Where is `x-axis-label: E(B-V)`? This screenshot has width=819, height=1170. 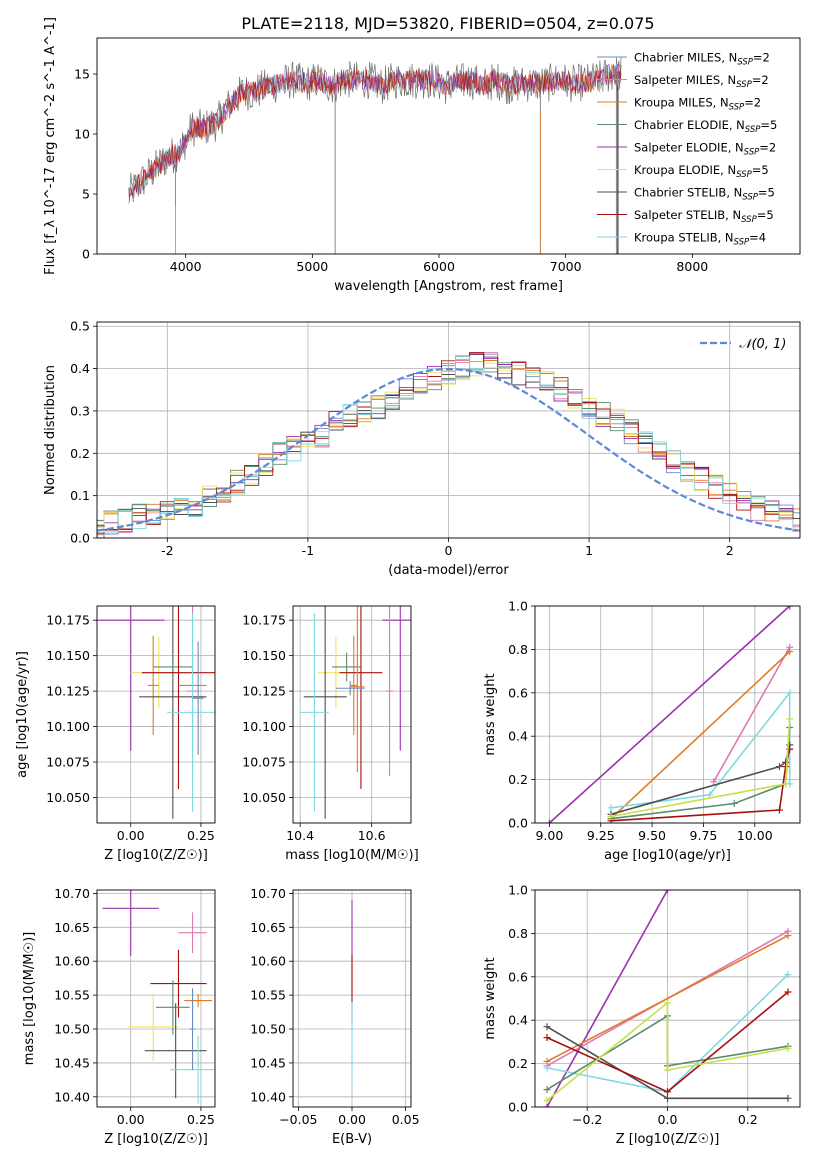
x-axis-label: E(B-V) is located at coordinates (352, 1139).